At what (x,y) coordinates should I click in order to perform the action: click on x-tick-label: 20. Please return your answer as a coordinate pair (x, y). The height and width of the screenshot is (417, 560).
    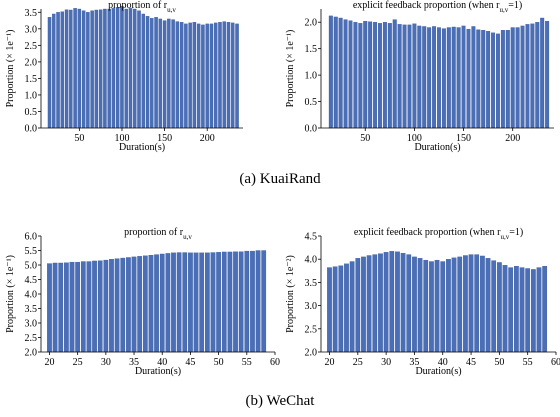
    Looking at the image, I should click on (49, 362).